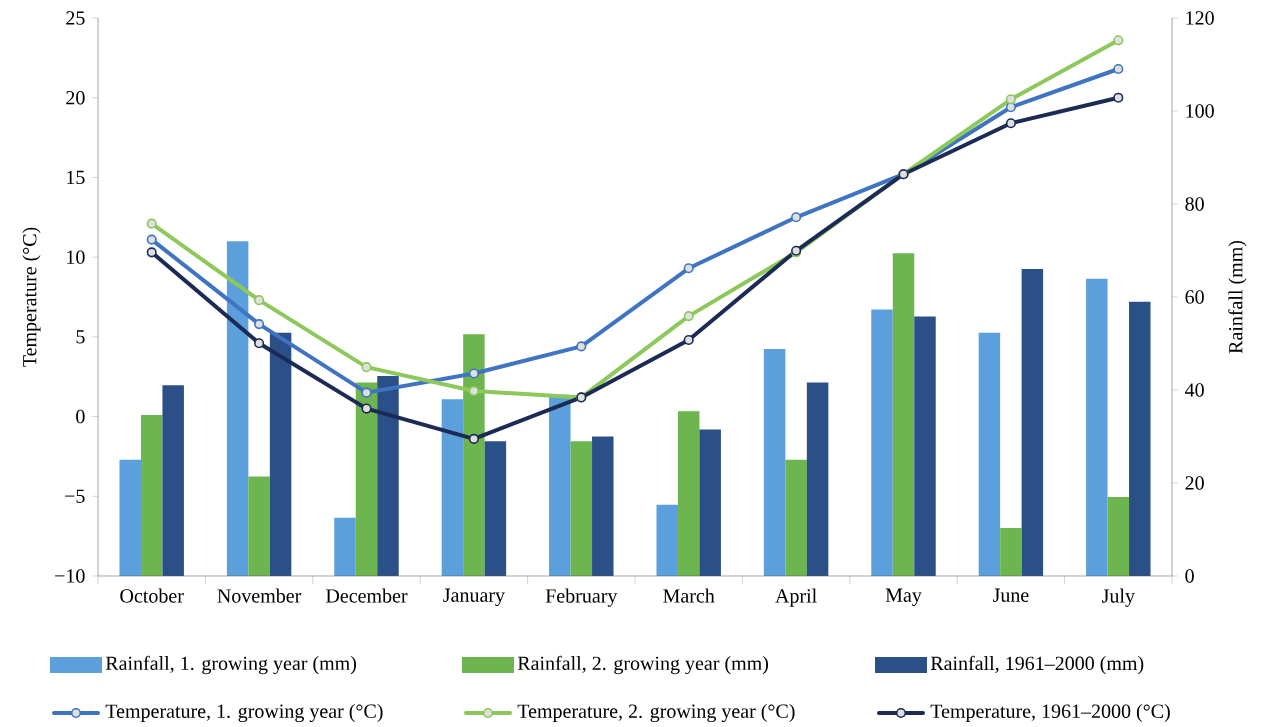 The height and width of the screenshot is (727, 1263). Describe the element at coordinates (80, 337) in the screenshot. I see `y-tick-label: 5` at that location.